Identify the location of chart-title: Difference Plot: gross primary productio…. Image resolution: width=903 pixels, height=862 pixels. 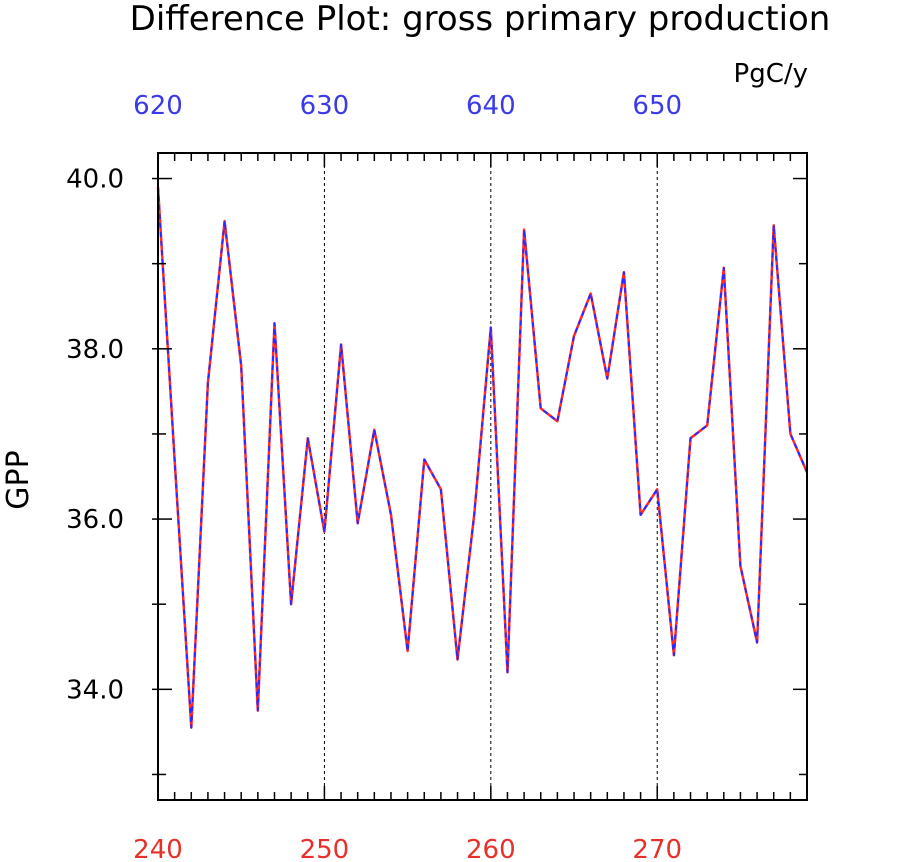
(480, 19).